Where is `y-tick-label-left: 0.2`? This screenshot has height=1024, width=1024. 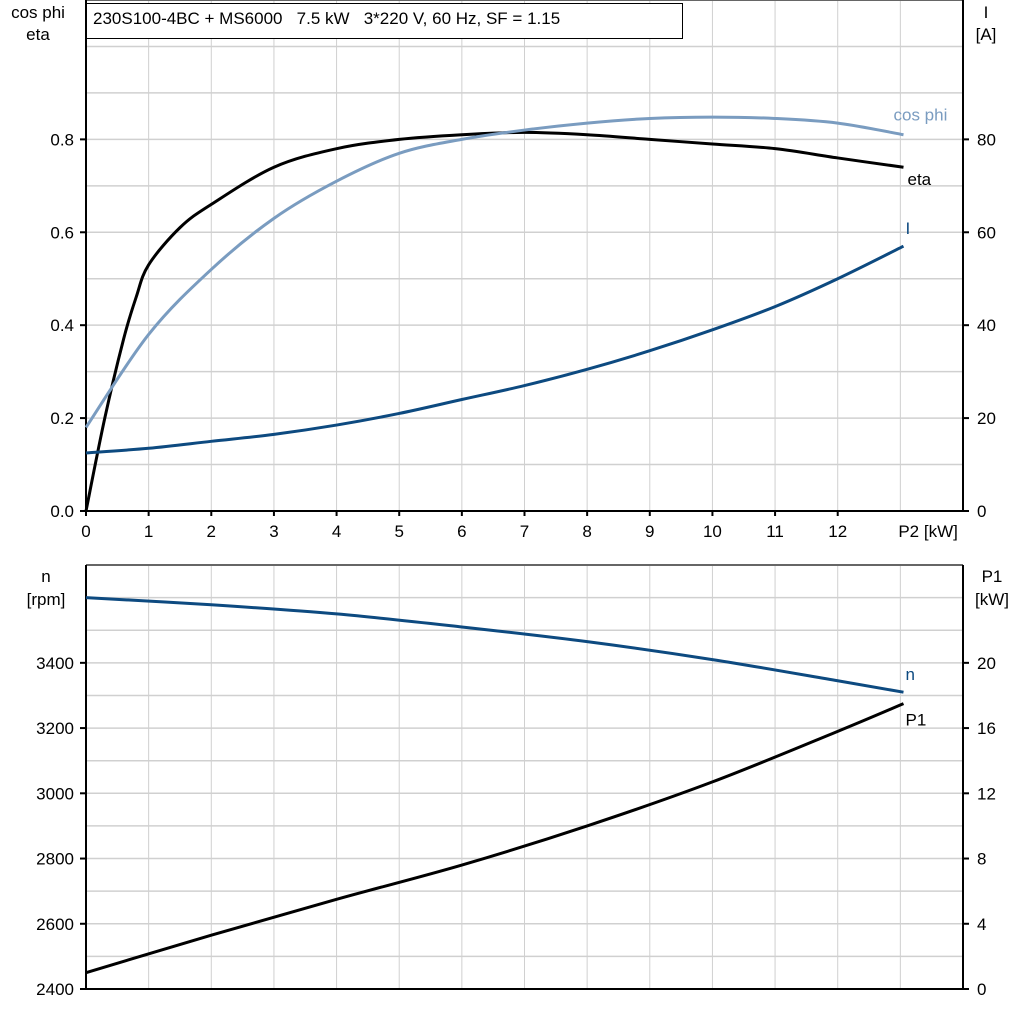 y-tick-label-left: 0.2 is located at coordinates (62, 418).